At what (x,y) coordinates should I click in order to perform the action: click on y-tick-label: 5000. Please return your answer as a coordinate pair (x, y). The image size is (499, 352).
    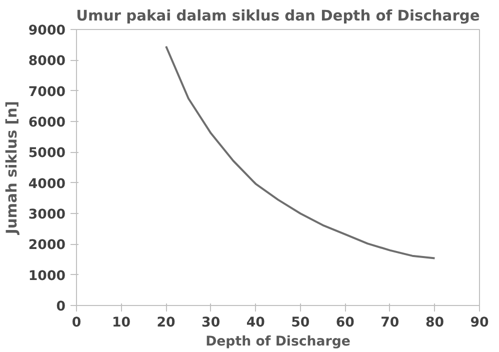
    Looking at the image, I should click on (47, 154).